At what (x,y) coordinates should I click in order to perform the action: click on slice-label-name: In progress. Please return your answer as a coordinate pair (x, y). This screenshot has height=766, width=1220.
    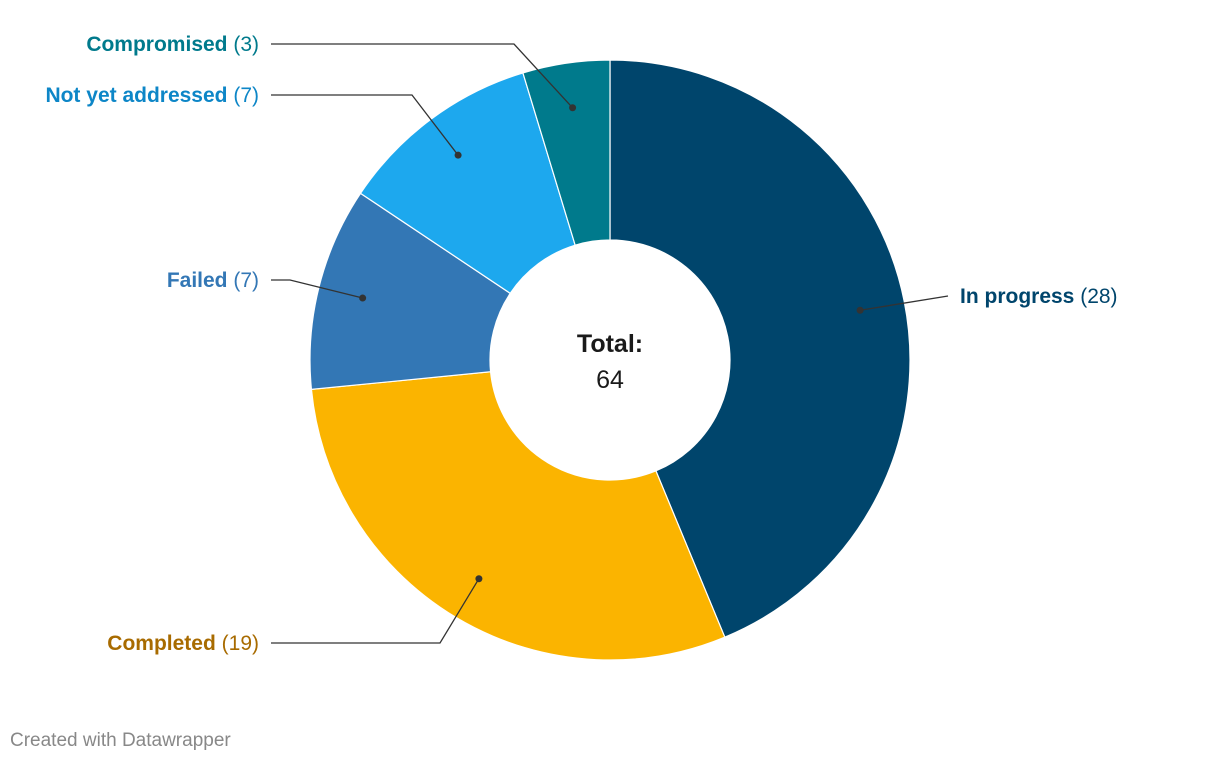
    Looking at the image, I should click on (1017, 296).